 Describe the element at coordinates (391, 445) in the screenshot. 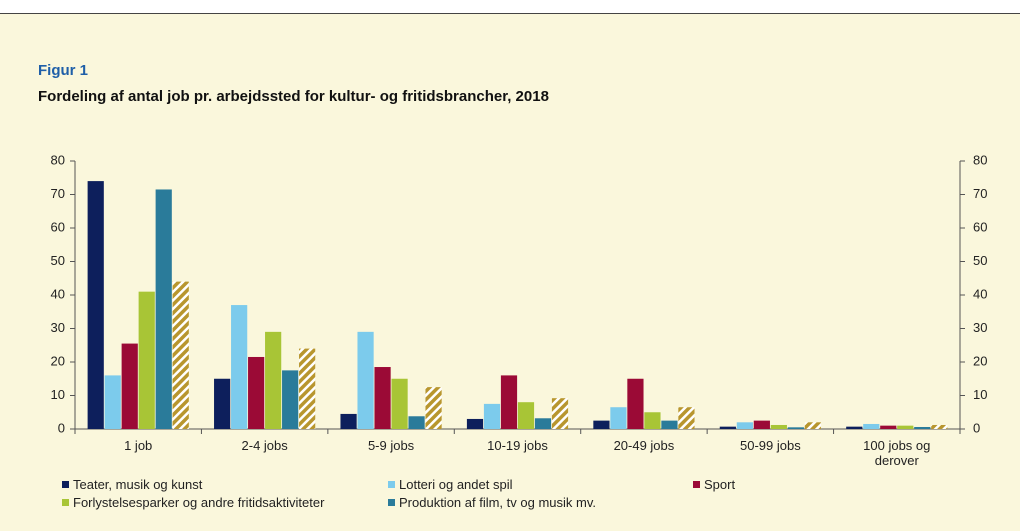

I see `x-tick-label: 5-9 jobs` at that location.